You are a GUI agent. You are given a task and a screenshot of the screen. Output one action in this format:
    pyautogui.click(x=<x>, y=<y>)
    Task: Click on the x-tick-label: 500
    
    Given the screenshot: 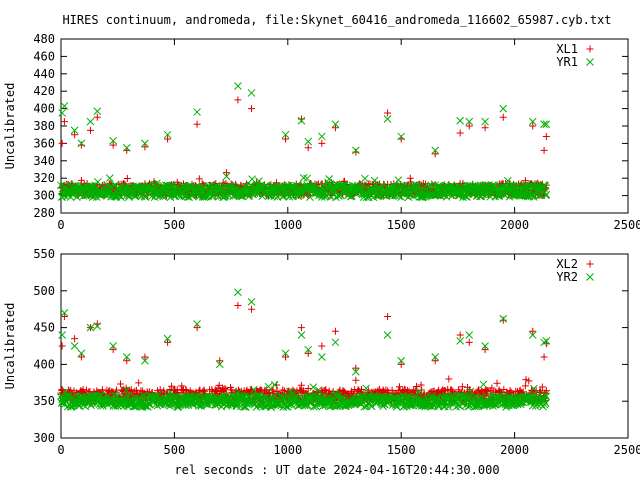 What is the action you would take?
    pyautogui.click(x=175, y=450)
    